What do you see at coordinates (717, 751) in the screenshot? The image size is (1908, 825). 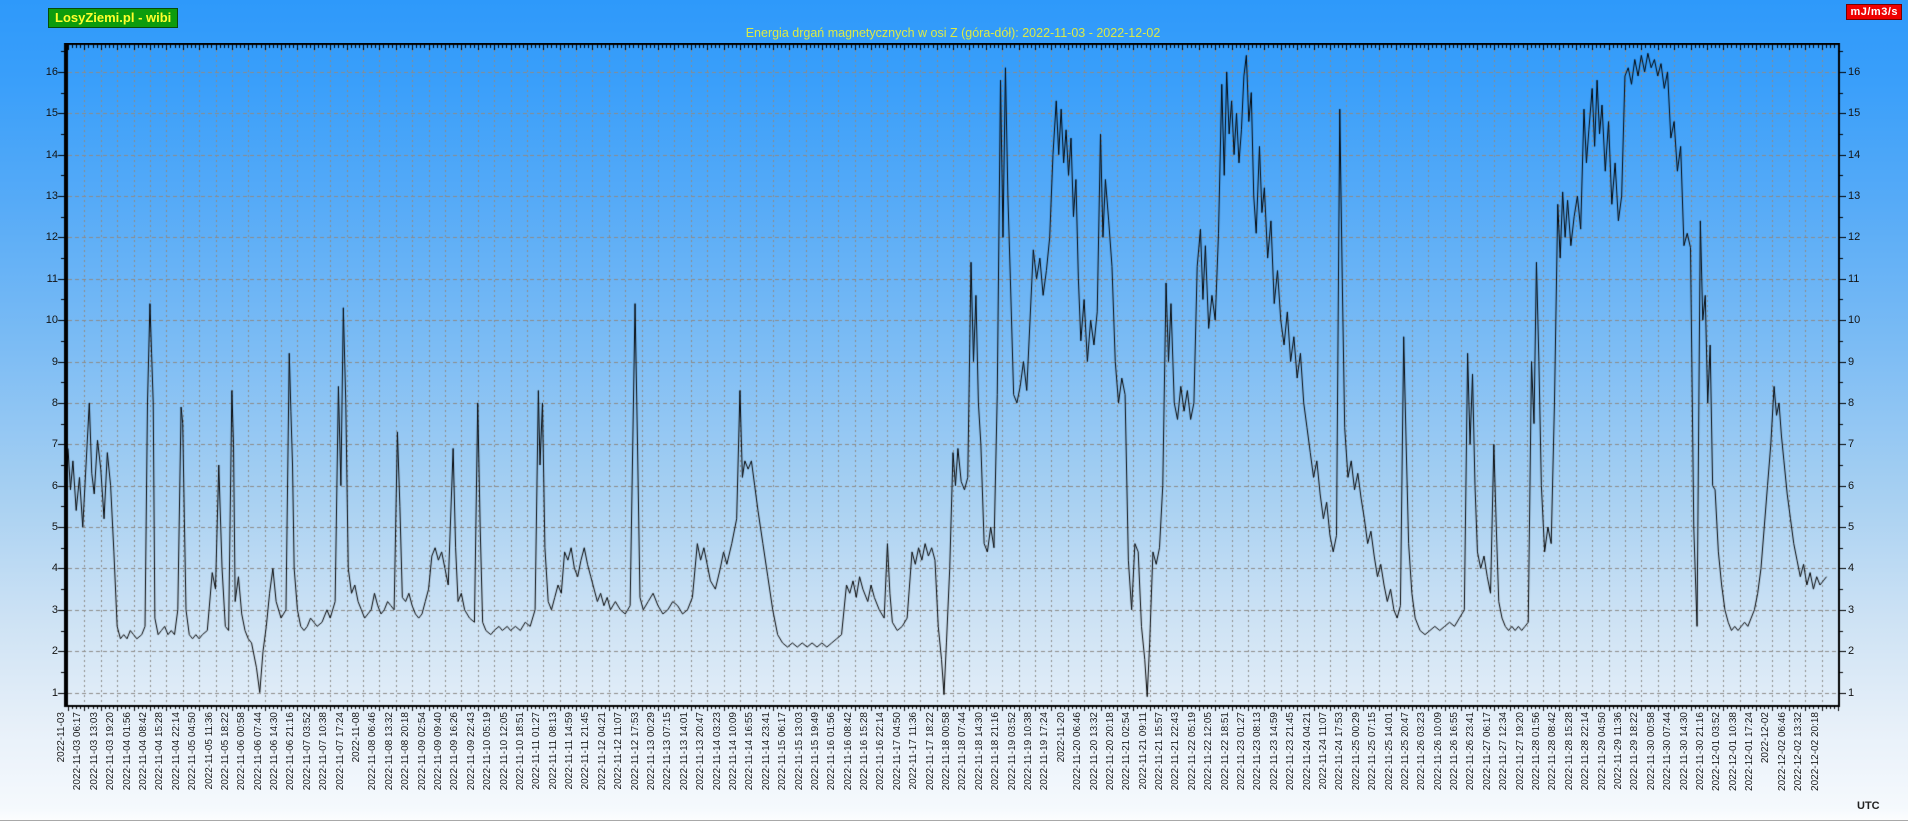 I see `x-tick-label: 2022-11-14 03:23` at bounding box center [717, 751].